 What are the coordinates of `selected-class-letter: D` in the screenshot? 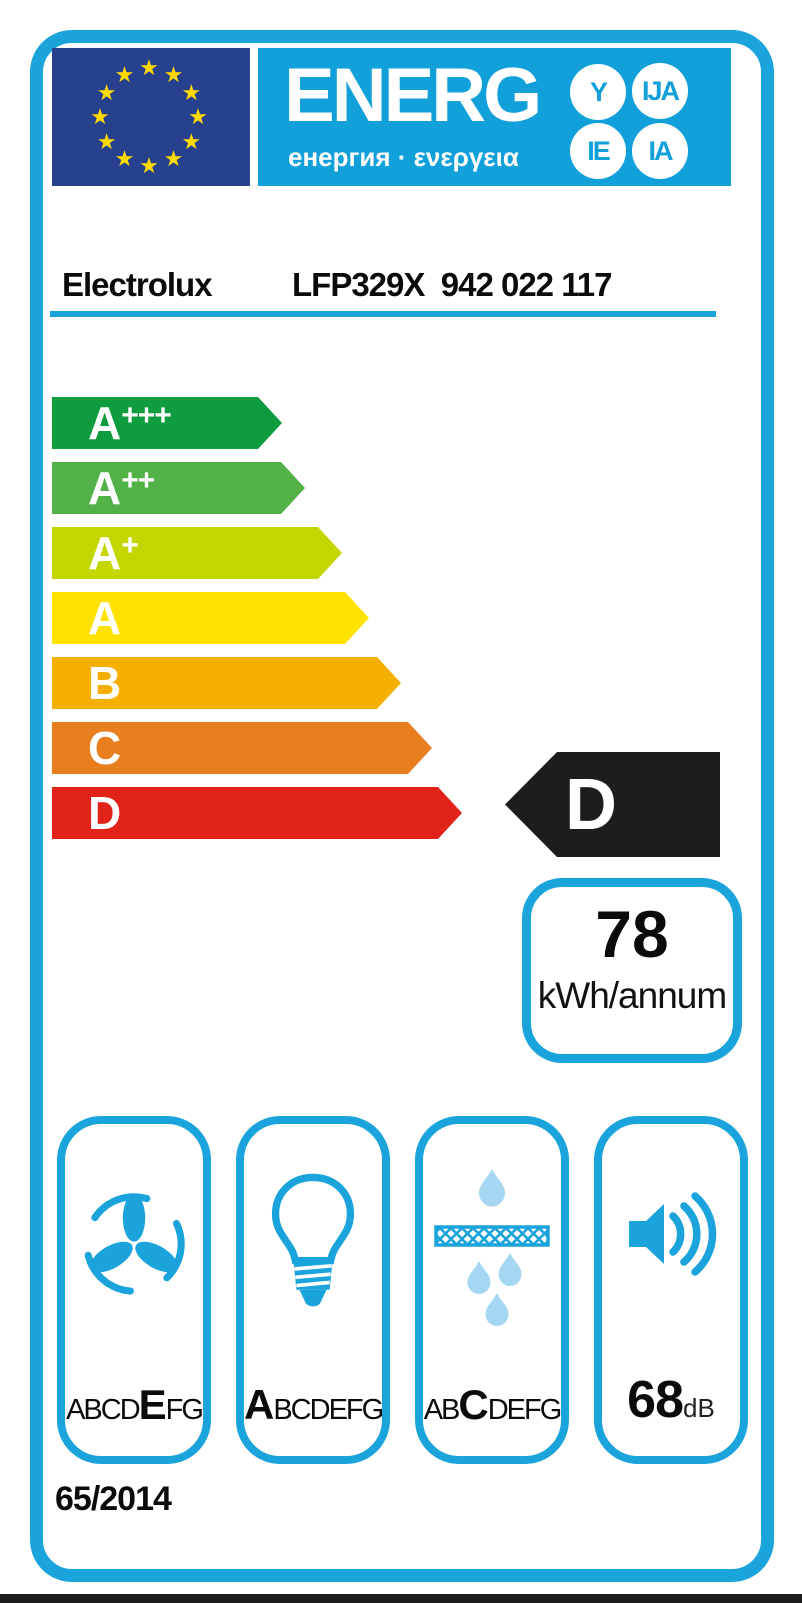 It's located at (591, 804).